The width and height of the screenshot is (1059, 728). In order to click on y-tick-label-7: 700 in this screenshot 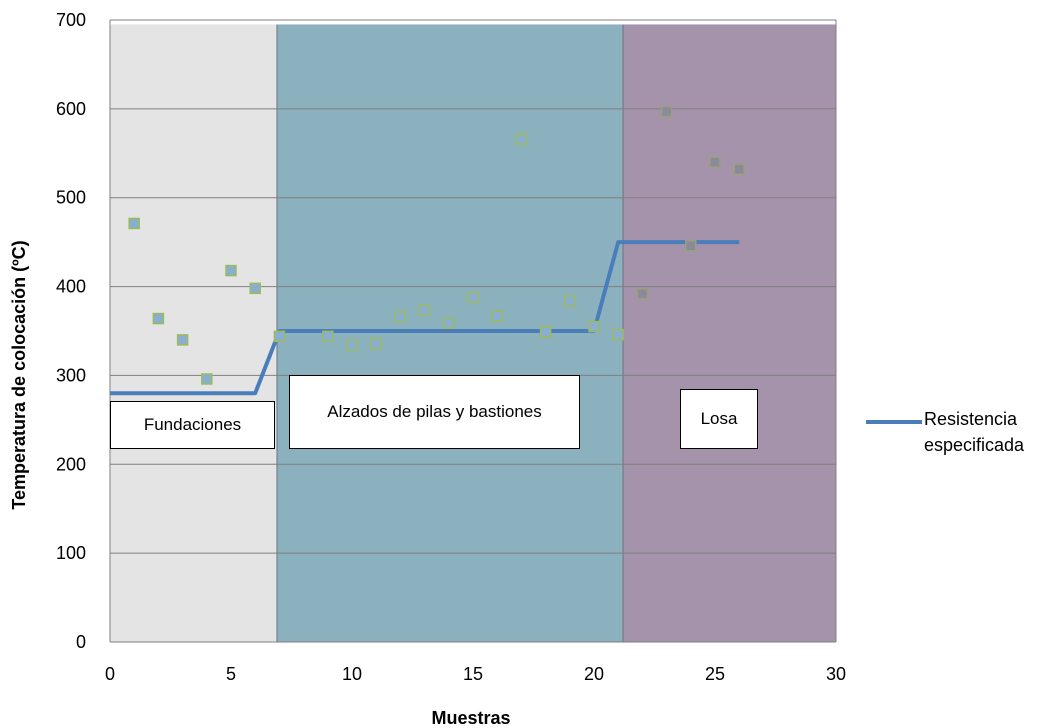, I will do `click(71, 20)`.